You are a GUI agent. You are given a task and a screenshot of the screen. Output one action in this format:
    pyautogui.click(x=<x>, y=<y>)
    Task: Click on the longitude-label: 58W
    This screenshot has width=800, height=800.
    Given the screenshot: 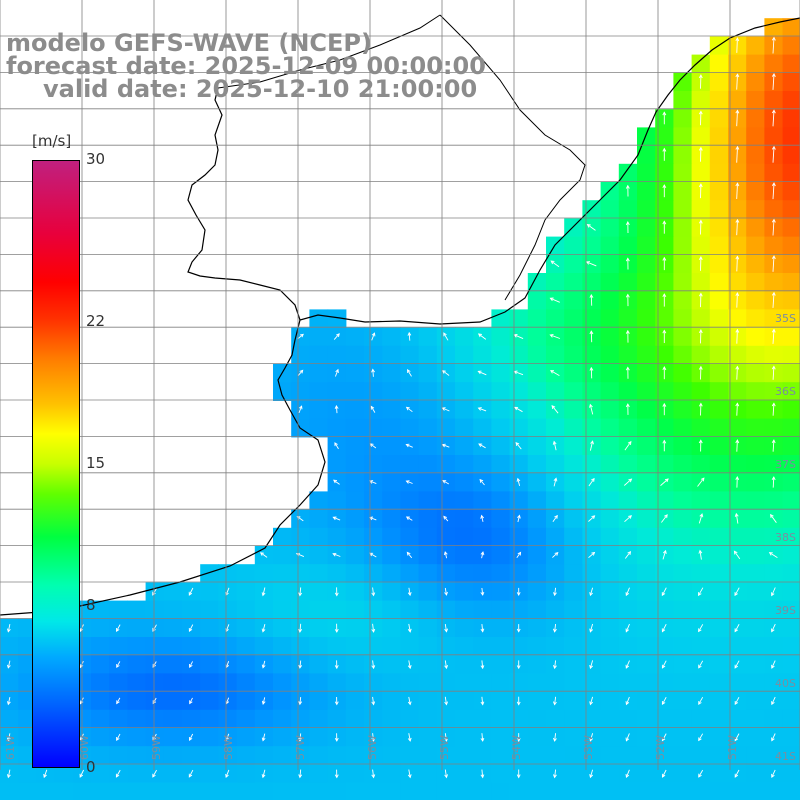 What is the action you would take?
    pyautogui.click(x=228, y=747)
    